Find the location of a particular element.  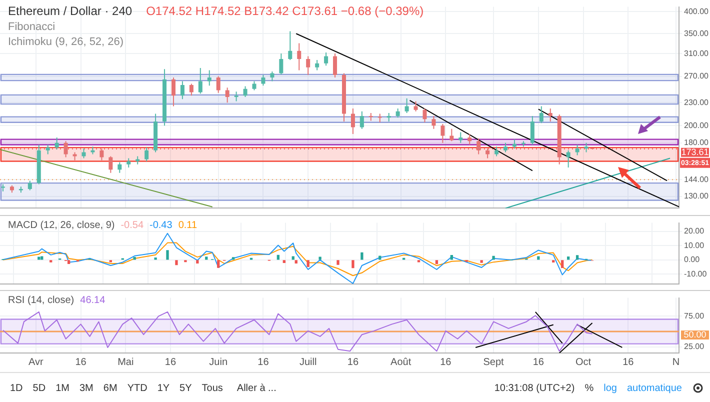

text: 1Y is located at coordinates (163, 388).